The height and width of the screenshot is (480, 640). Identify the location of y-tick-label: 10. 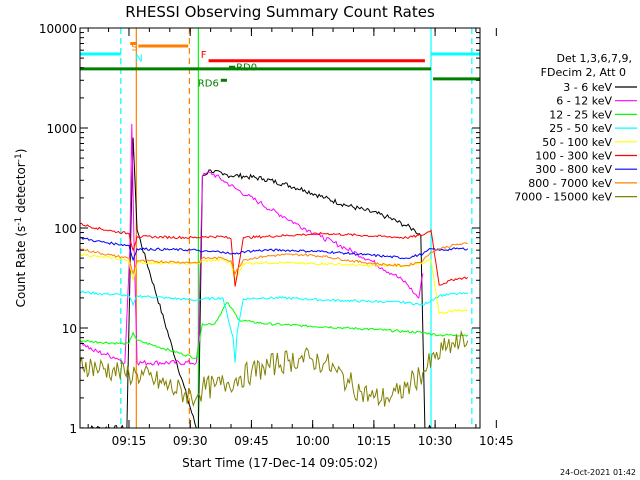
(69, 329).